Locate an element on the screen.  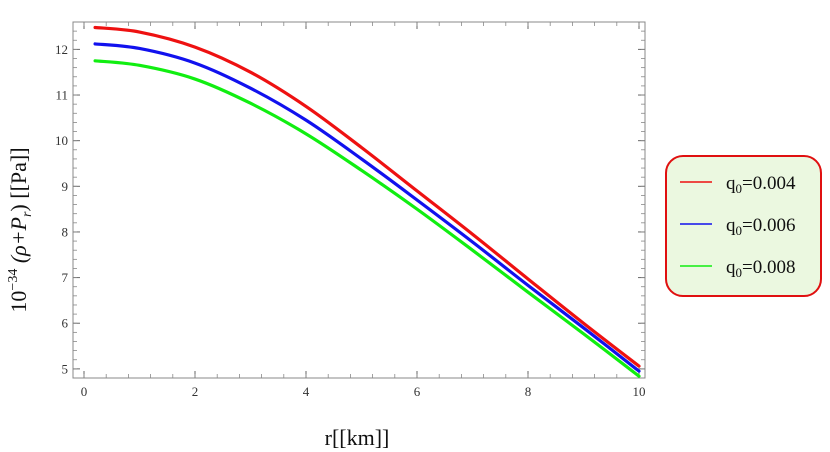
x-tick-label: 0 is located at coordinates (84, 391).